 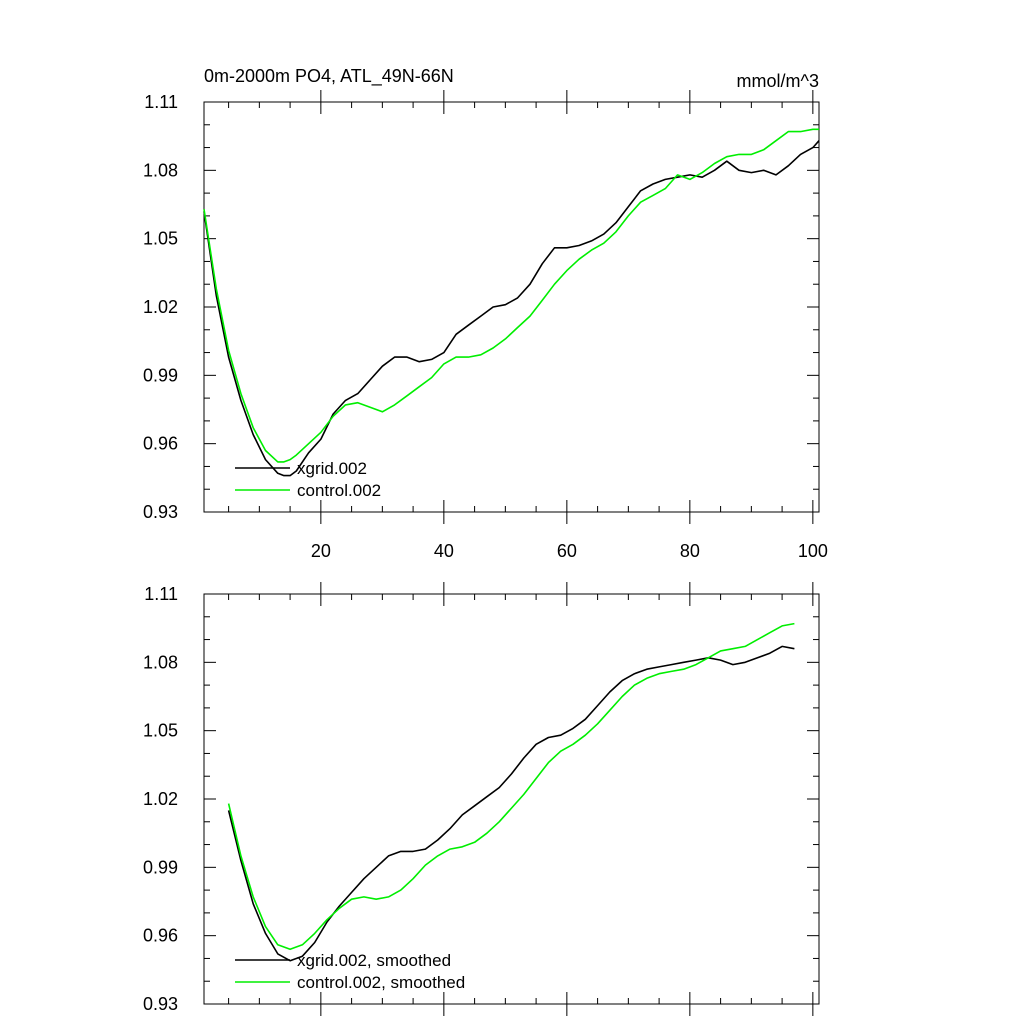 I want to click on x-tick-label: 20, so click(x=321, y=551).